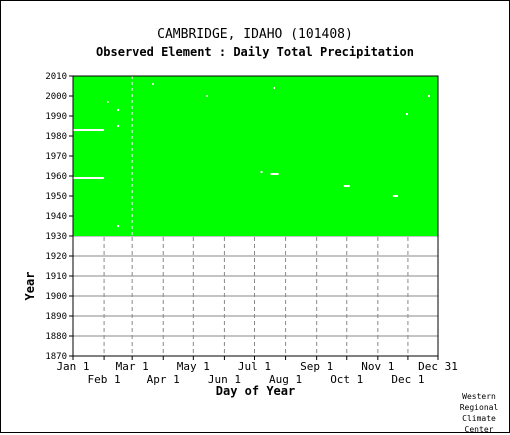 This screenshot has width=510, height=435. I want to click on x-tick-label: Jan 1, so click(72, 366).